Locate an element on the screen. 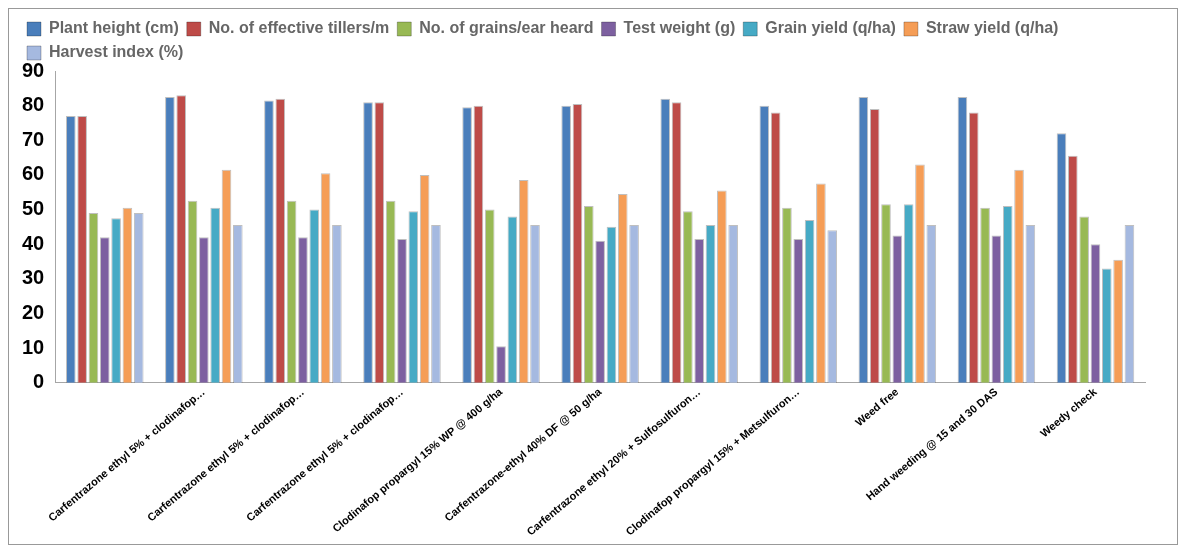  y-tick-label: 70 is located at coordinates (33, 138).